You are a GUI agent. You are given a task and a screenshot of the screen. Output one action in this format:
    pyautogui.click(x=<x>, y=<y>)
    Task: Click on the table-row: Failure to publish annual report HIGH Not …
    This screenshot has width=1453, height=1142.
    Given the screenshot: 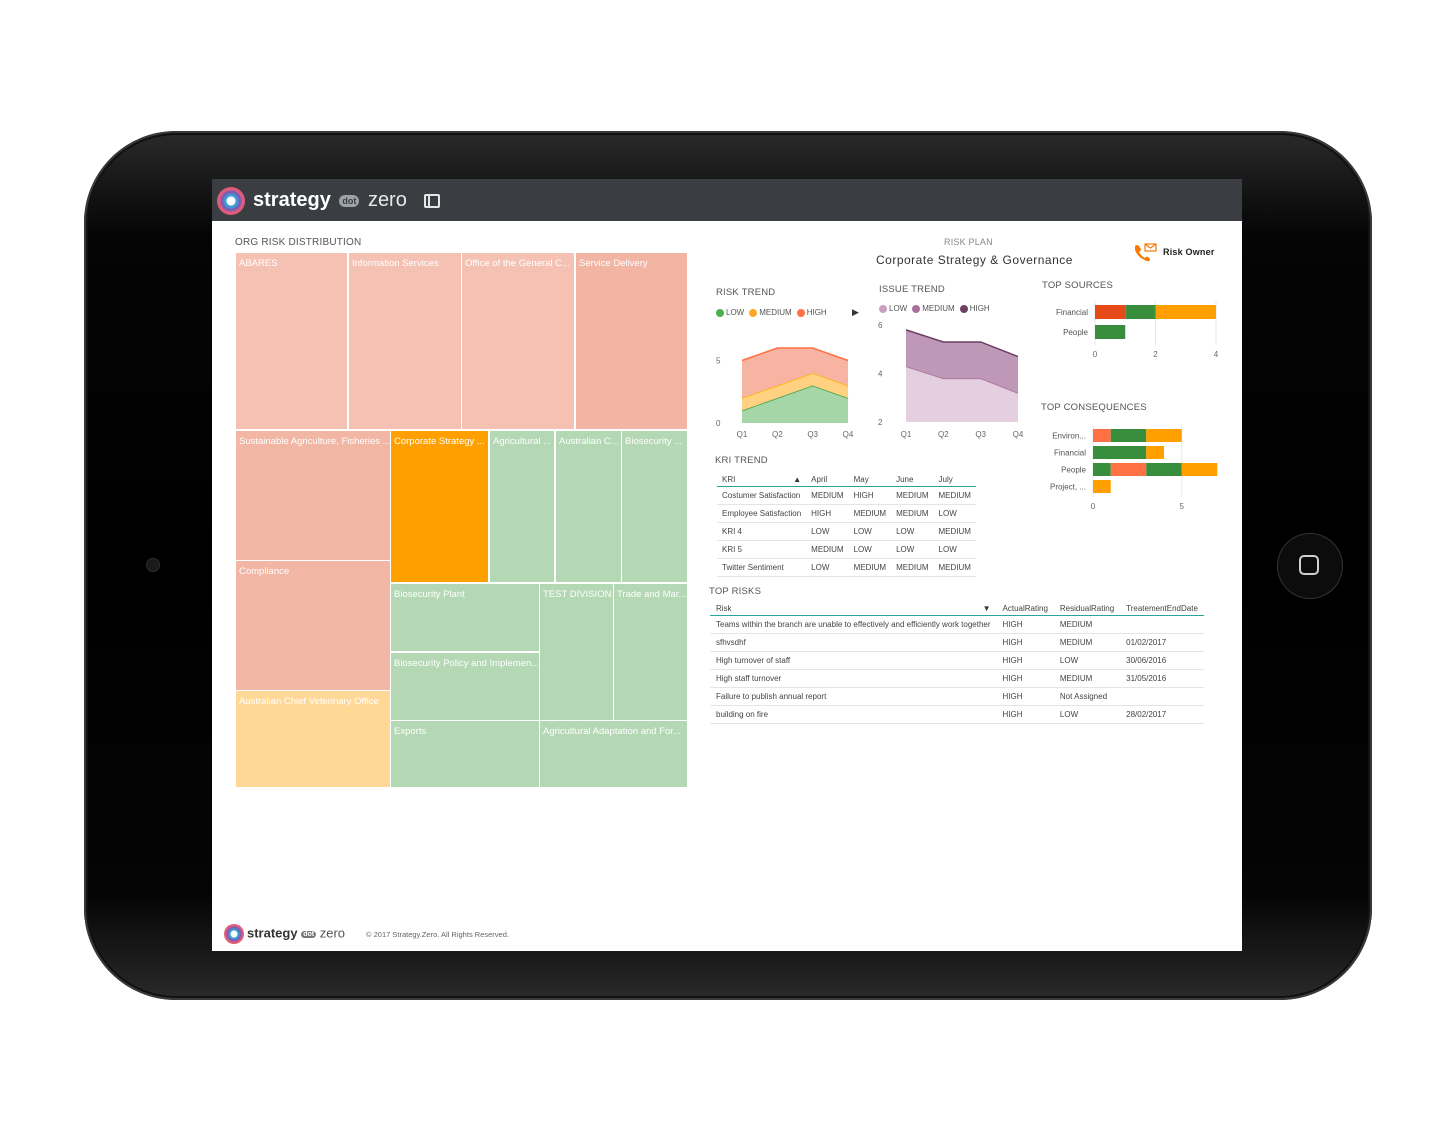 What is the action you would take?
    pyautogui.click(x=957, y=696)
    